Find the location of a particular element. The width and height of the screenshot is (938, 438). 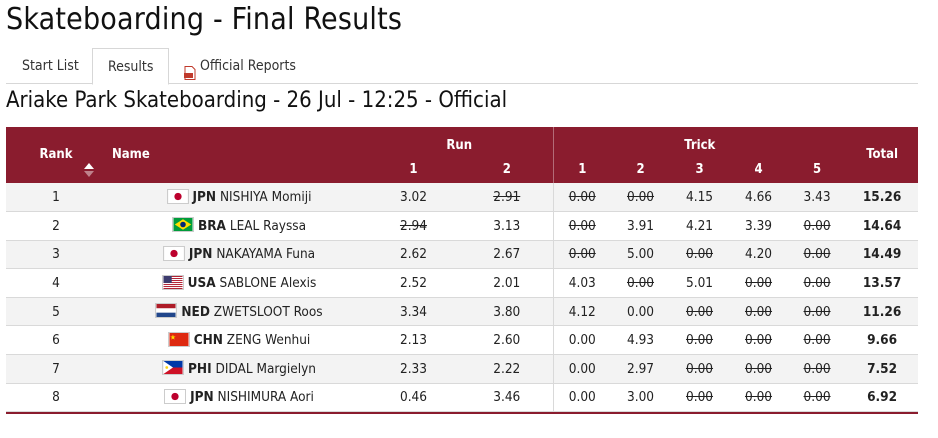

run-score-cell: 0.46 is located at coordinates (413, 398).